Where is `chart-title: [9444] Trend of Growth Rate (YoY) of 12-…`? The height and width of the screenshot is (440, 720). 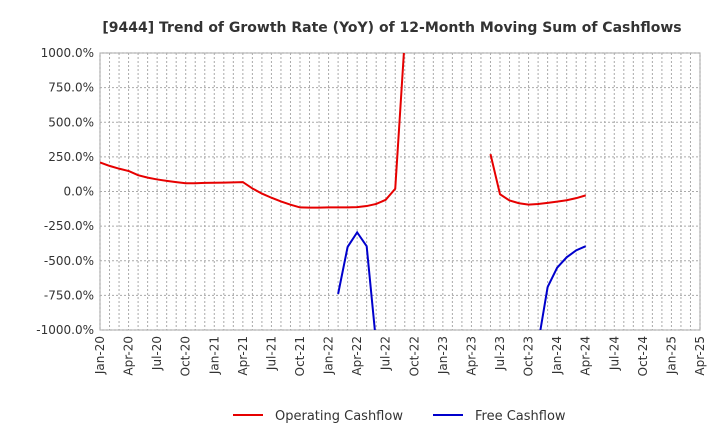 chart-title: [9444] Trend of Growth Rate (YoY) of 12-… is located at coordinates (391, 28).